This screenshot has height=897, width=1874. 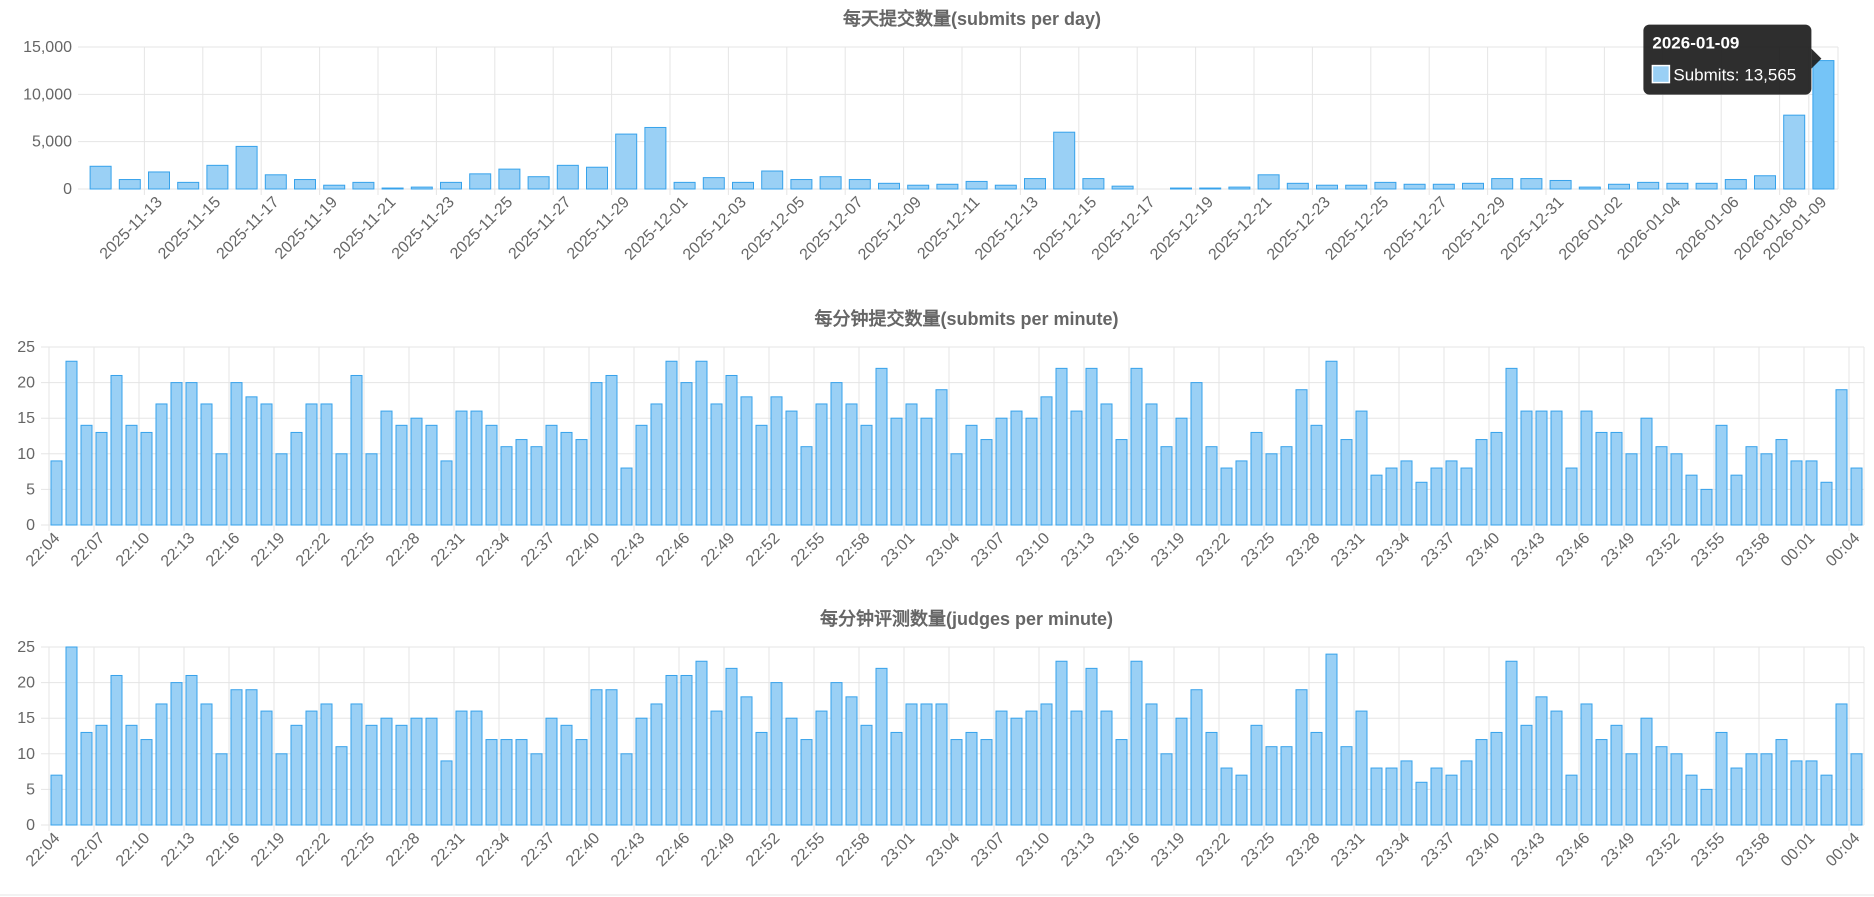 I want to click on bar-22:25, so click(x=371, y=489).